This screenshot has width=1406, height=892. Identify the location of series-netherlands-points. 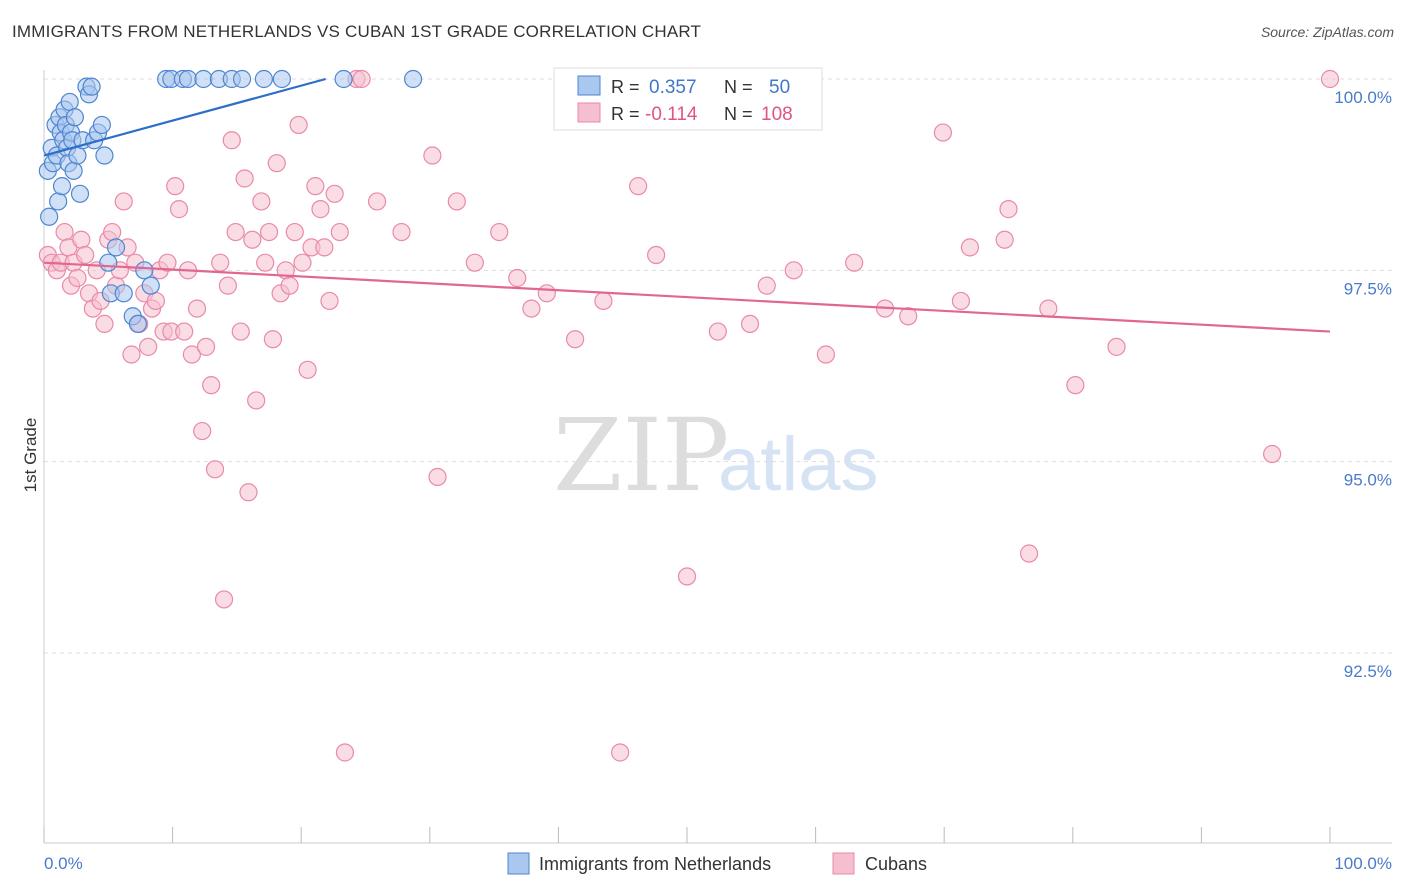
(230, 201).